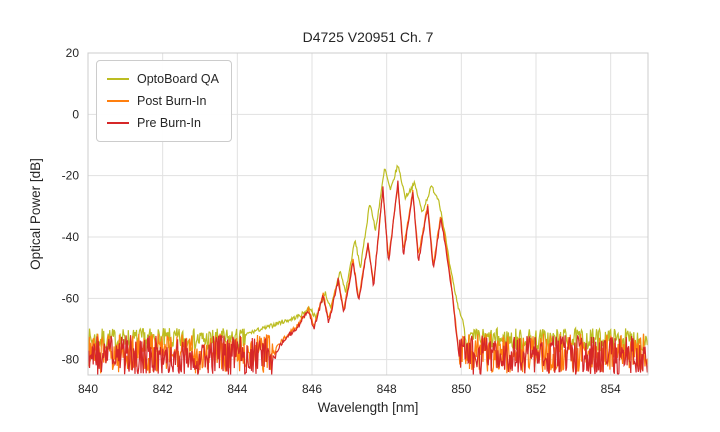  I want to click on legend-item-pre-burn-in: Pre Burn-In, so click(163, 123).